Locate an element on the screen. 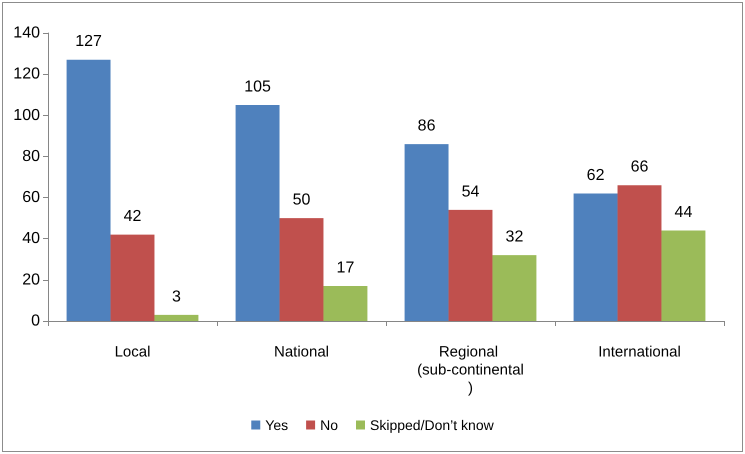 Image resolution: width=745 pixels, height=454 pixels. x-tick-label: International is located at coordinates (639, 352).